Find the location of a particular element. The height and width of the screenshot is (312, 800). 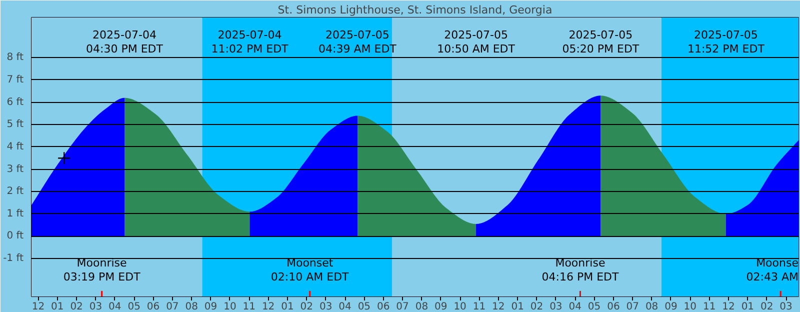

y-tick-label: 1 ft is located at coordinates (15, 214).